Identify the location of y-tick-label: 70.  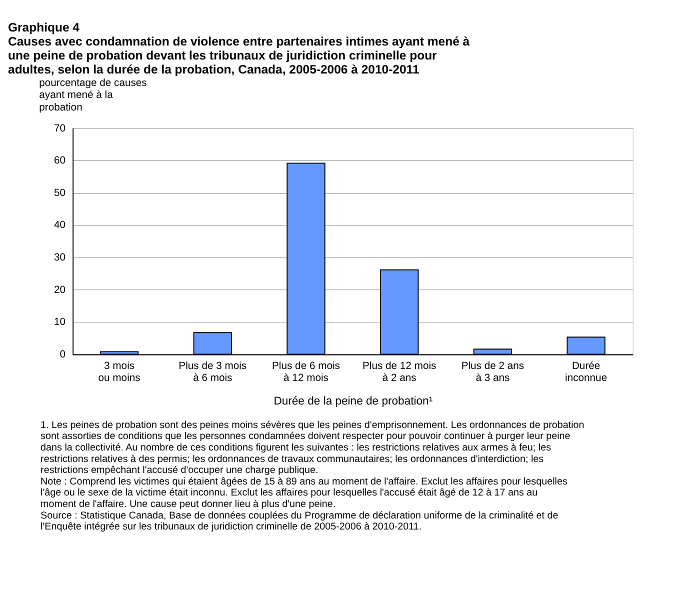
(60, 128).